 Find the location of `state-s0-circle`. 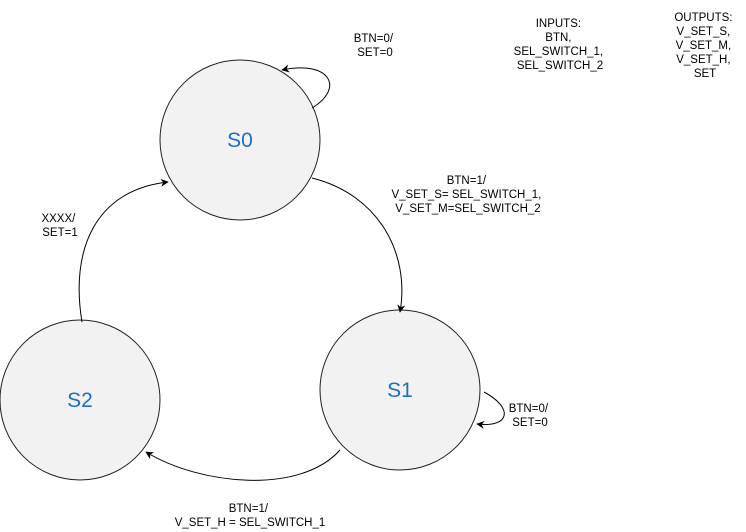

state-s0-circle is located at coordinates (240, 140).